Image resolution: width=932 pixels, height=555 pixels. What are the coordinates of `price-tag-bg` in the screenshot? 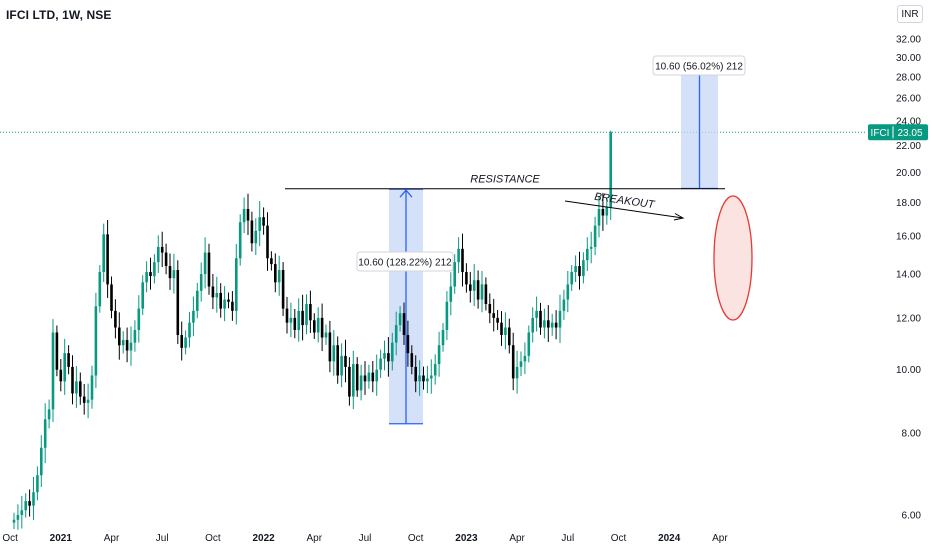 It's located at (898, 132).